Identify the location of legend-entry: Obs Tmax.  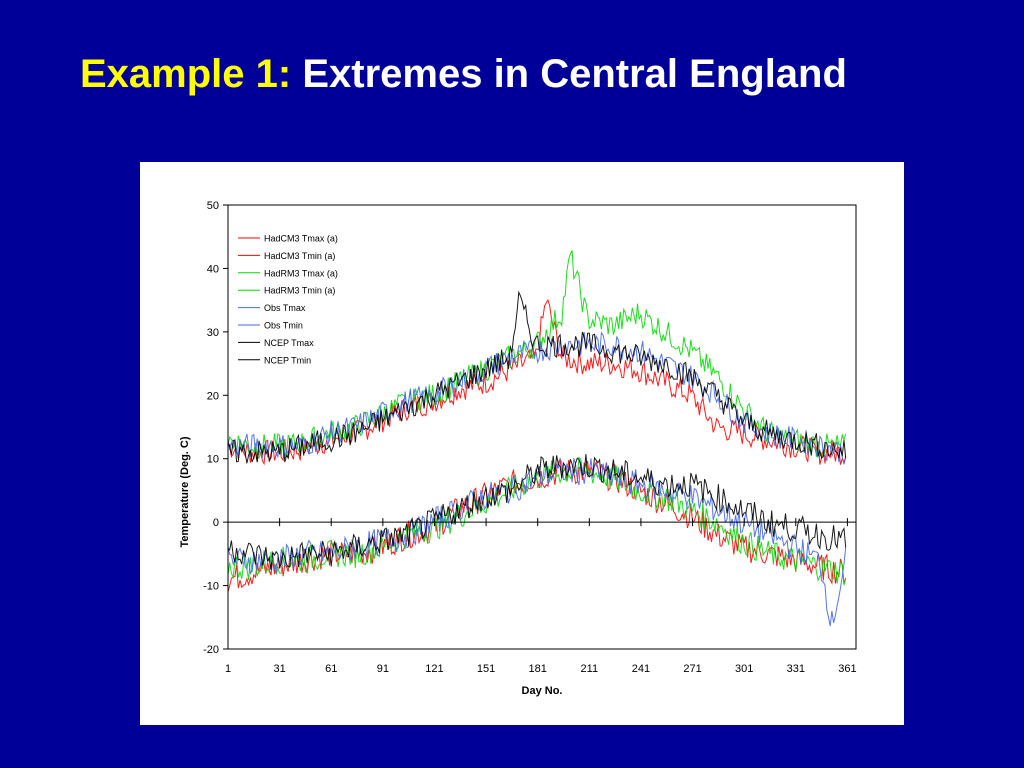
(285, 308).